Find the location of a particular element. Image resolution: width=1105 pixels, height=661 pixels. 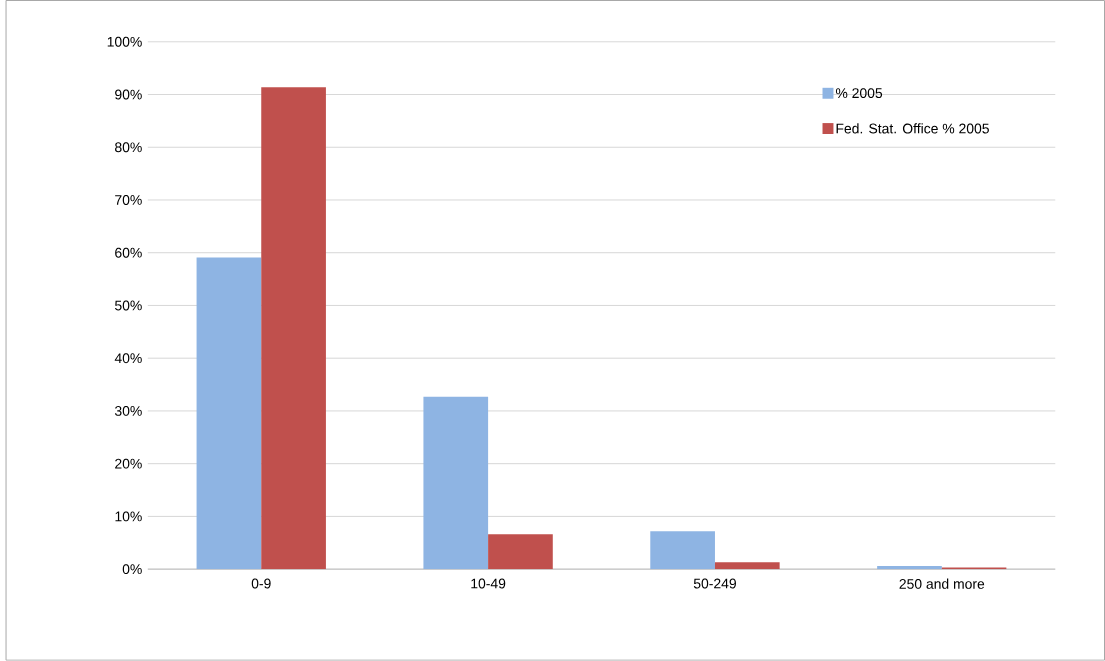

y-tick-label: 50% is located at coordinates (128, 305).